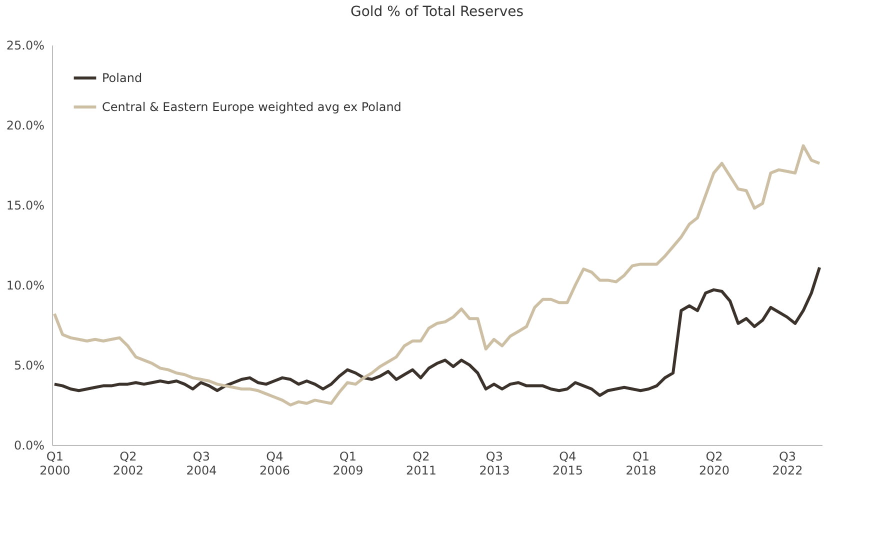  Describe the element at coordinates (274, 464) in the screenshot. I see `x-tick-label: Q4 2006` at that location.